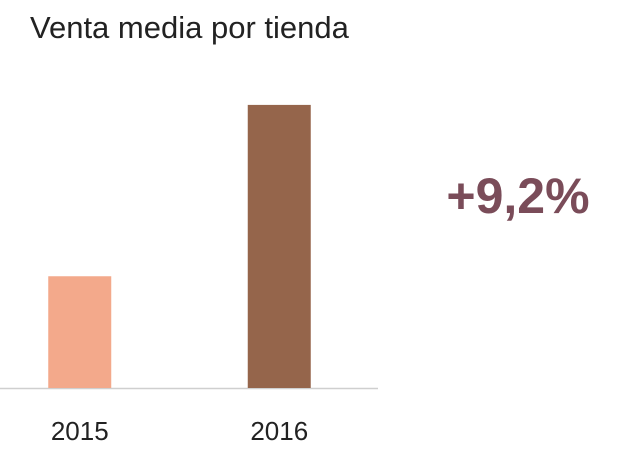 The image size is (625, 454). What do you see at coordinates (517, 196) in the screenshot?
I see `change-annotation: +9,2%` at bounding box center [517, 196].